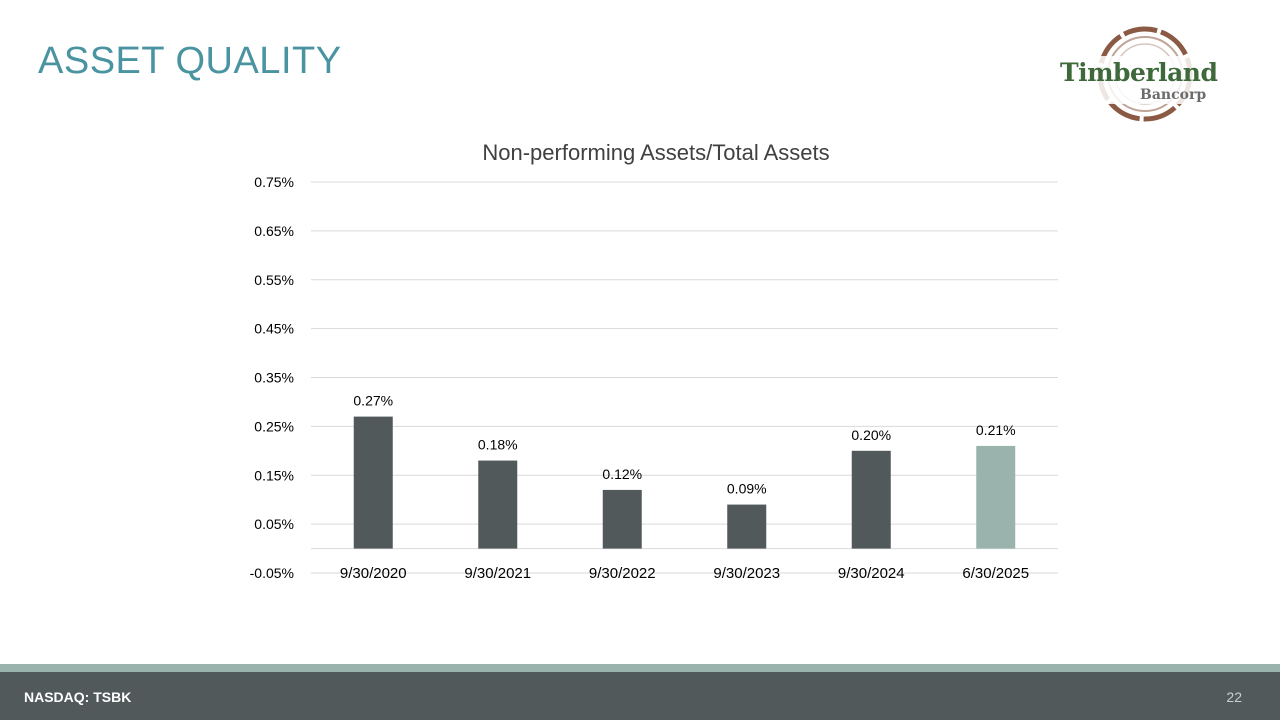 This screenshot has width=1280, height=720. What do you see at coordinates (995, 573) in the screenshot?
I see `x-category-label: 6/30/2025` at bounding box center [995, 573].